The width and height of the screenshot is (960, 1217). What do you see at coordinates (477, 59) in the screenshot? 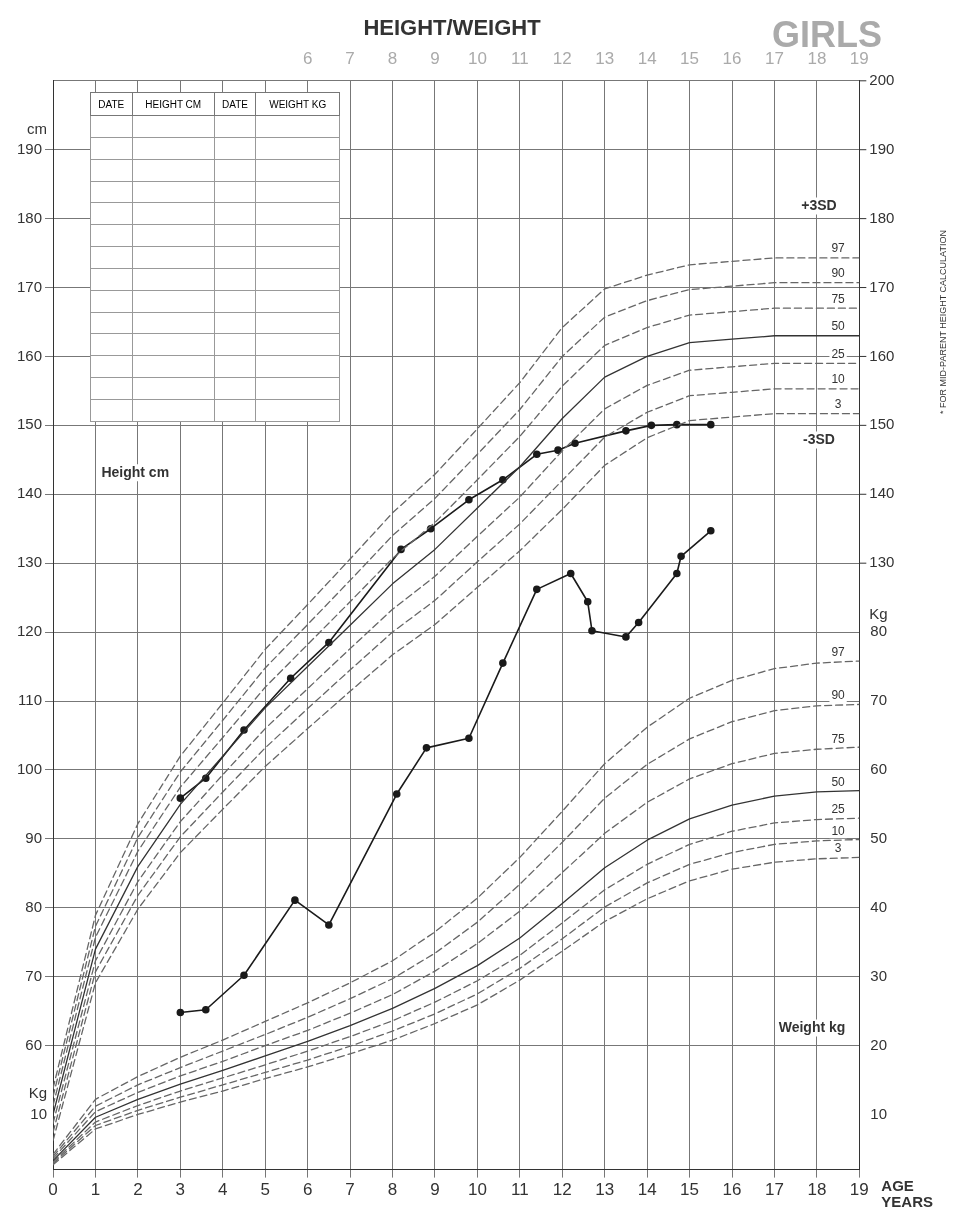
I see `x2-tick-label: 10` at bounding box center [477, 59].